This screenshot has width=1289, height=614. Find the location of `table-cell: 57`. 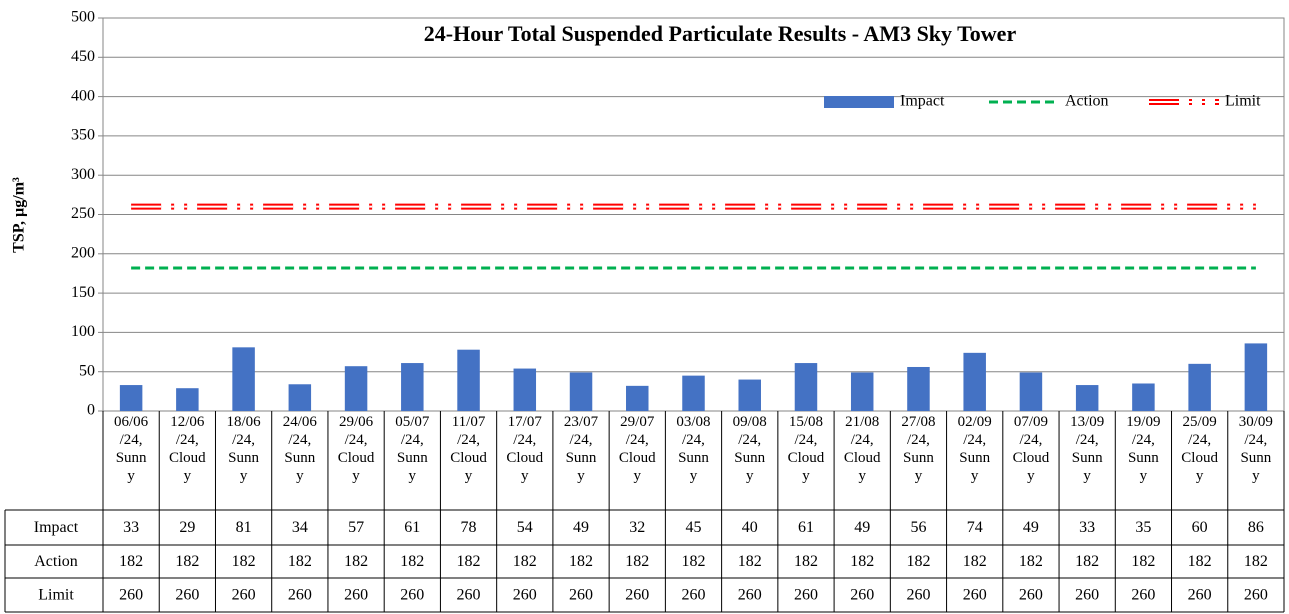

table-cell: 57 is located at coordinates (356, 527).